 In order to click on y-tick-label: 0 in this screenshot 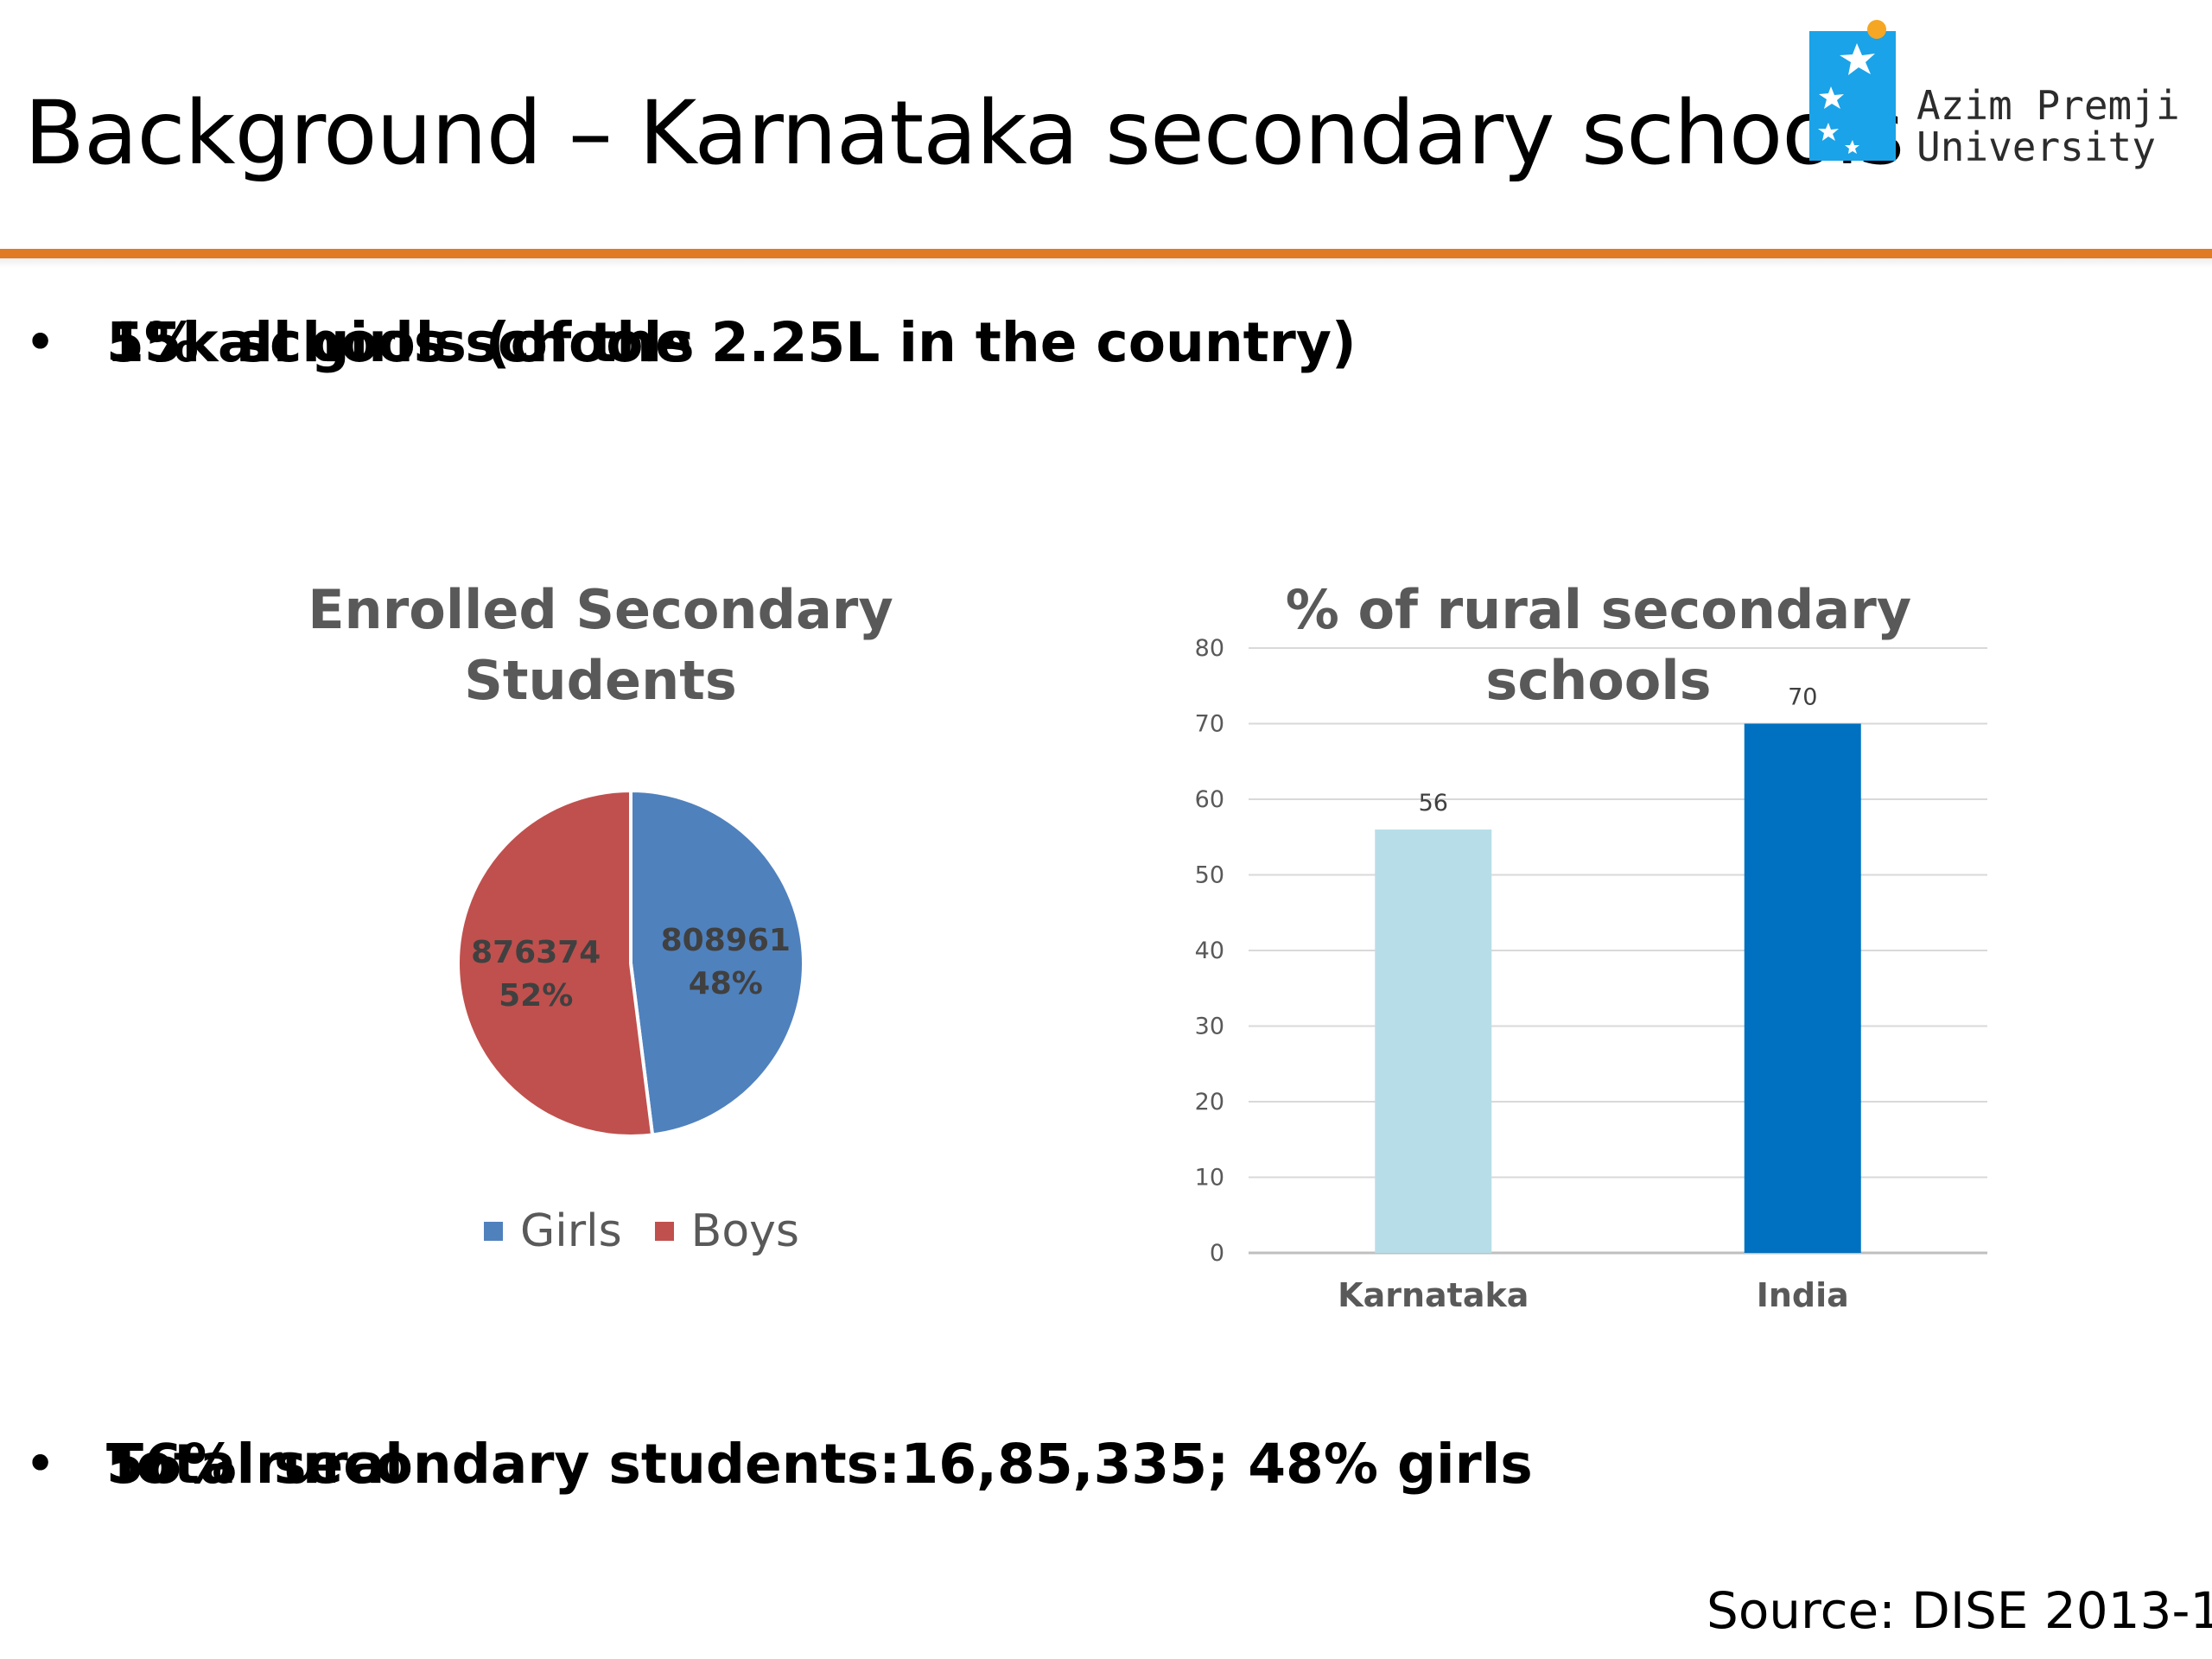, I will do `click(1217, 1253)`.